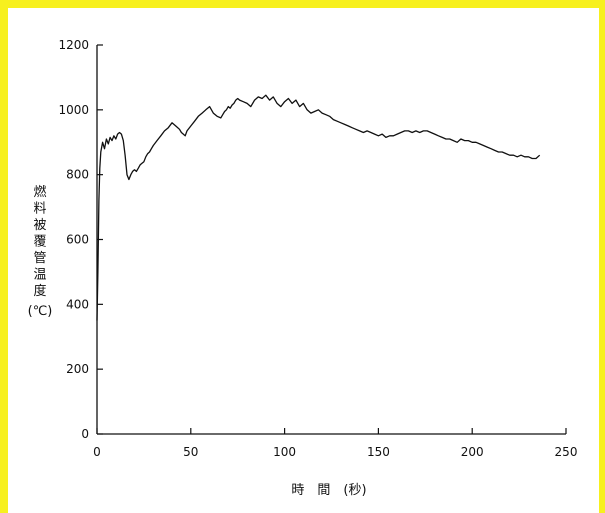 The width and height of the screenshot is (605, 513). Describe the element at coordinates (39, 258) in the screenshot. I see `y-axis-title-char: 管` at that location.